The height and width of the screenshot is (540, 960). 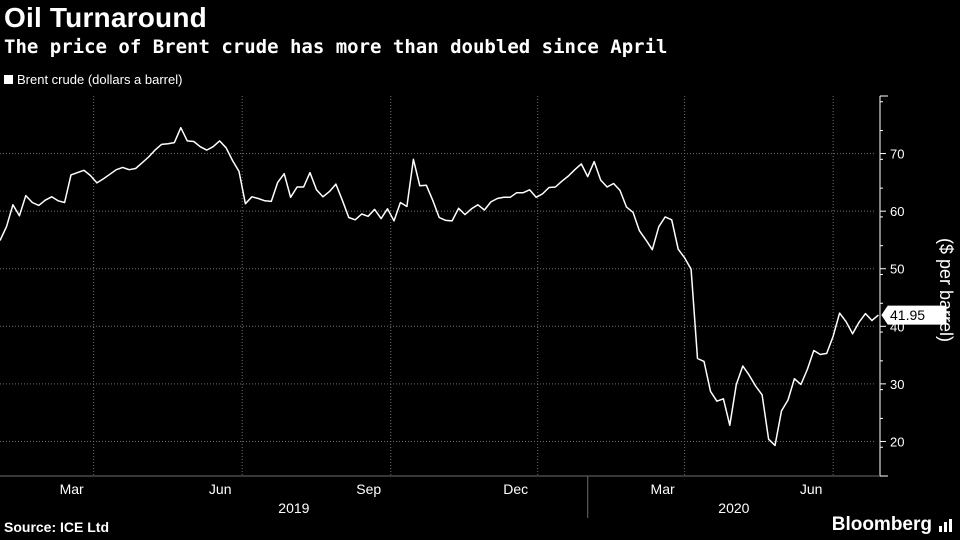 I want to click on brand-label: Bloomberg, so click(x=881, y=524).